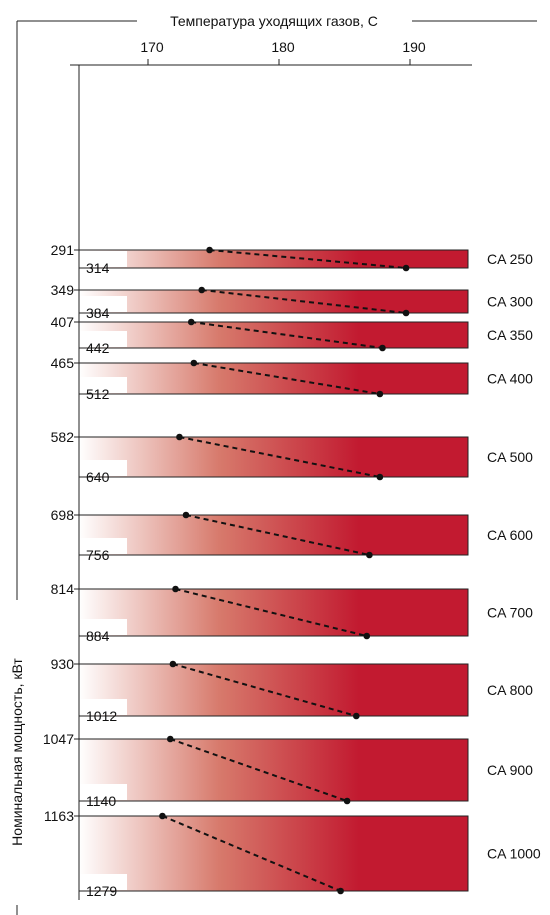  What do you see at coordinates (514, 854) in the screenshot?
I see `series-label: CA 1000` at bounding box center [514, 854].